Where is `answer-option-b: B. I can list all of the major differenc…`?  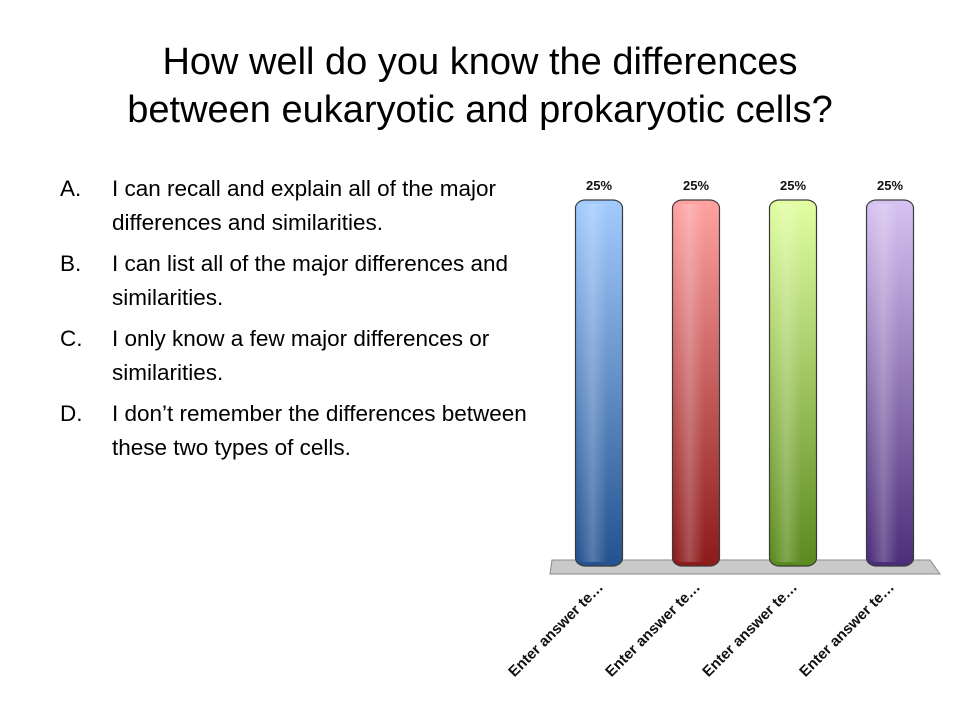 answer-option-b: B. I can list all of the major differenc… is located at coordinates (295, 281).